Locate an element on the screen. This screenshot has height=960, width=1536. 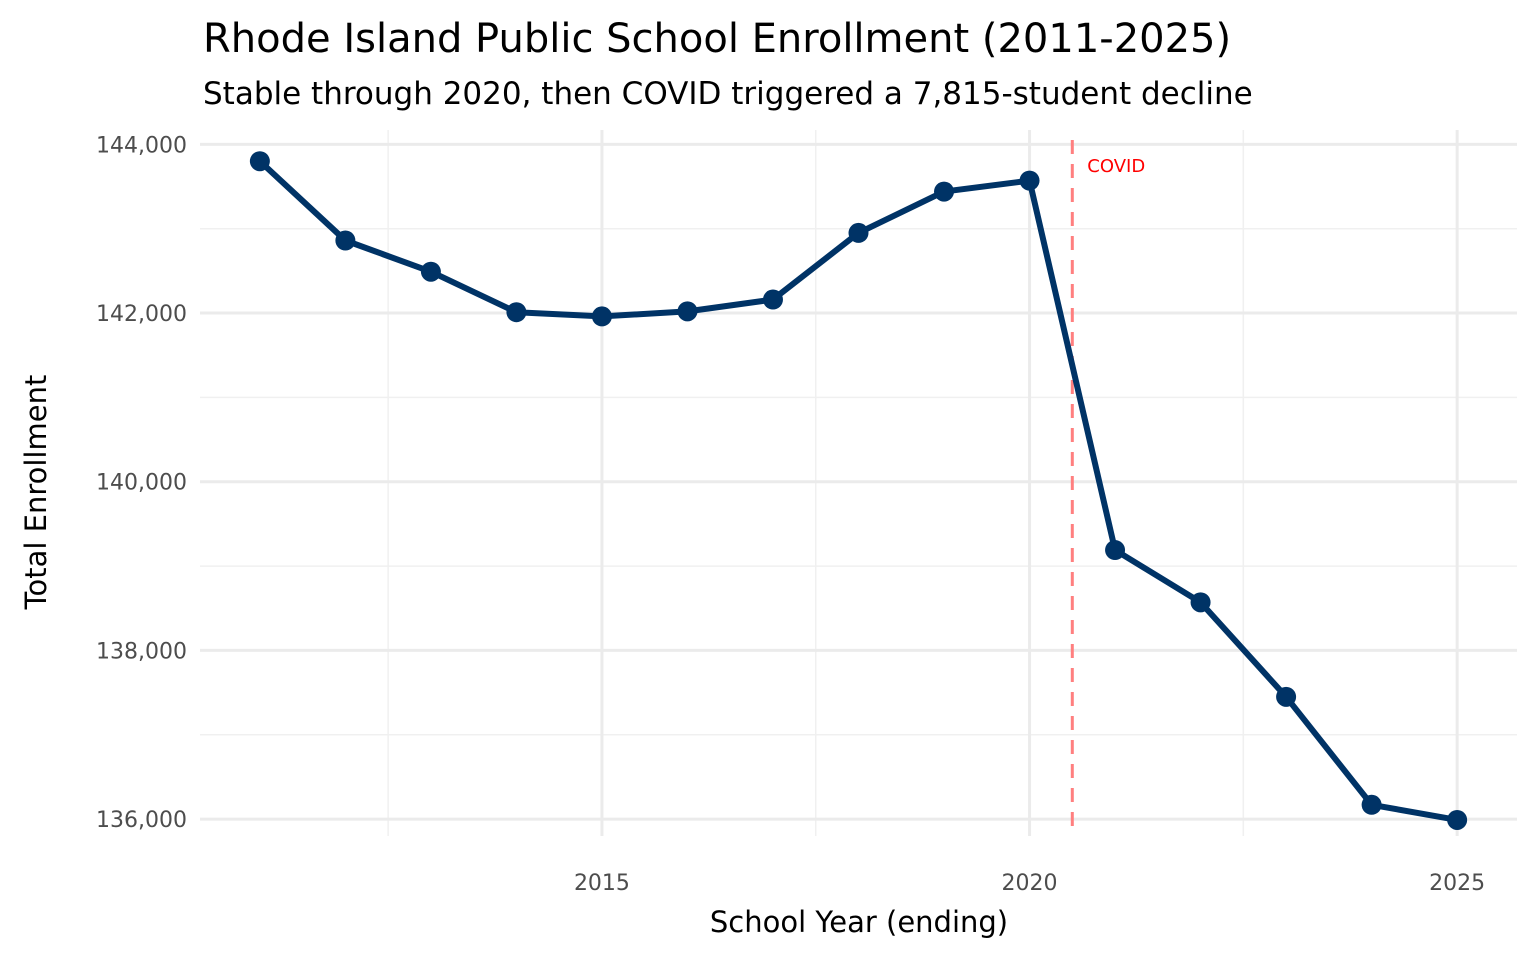
data-point-2012 is located at coordinates (345, 240).